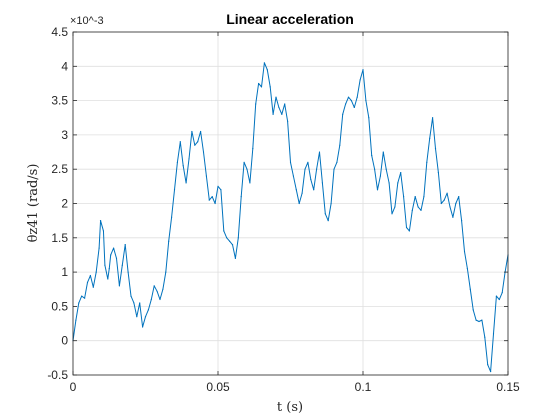 The image size is (560, 420). Describe the element at coordinates (64, 272) in the screenshot. I see `y-tick-label: 1` at that location.